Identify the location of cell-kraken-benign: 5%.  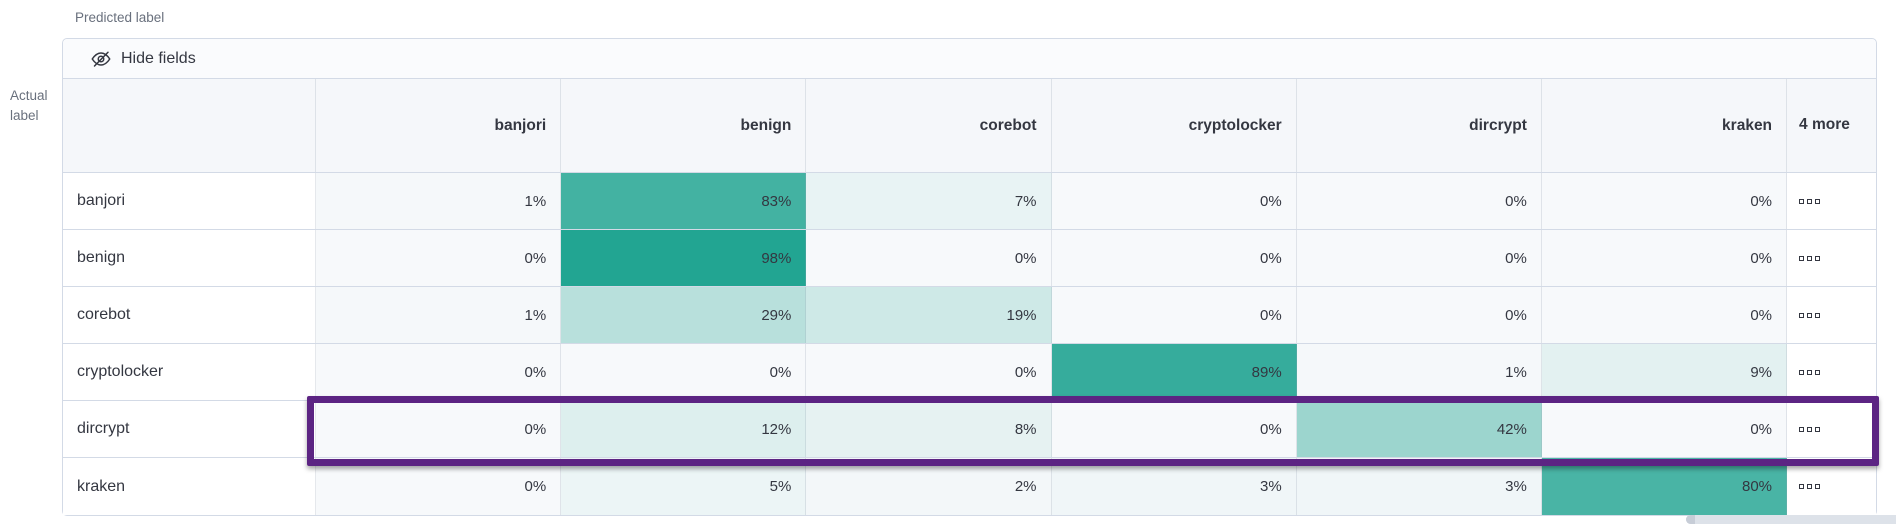
(684, 486).